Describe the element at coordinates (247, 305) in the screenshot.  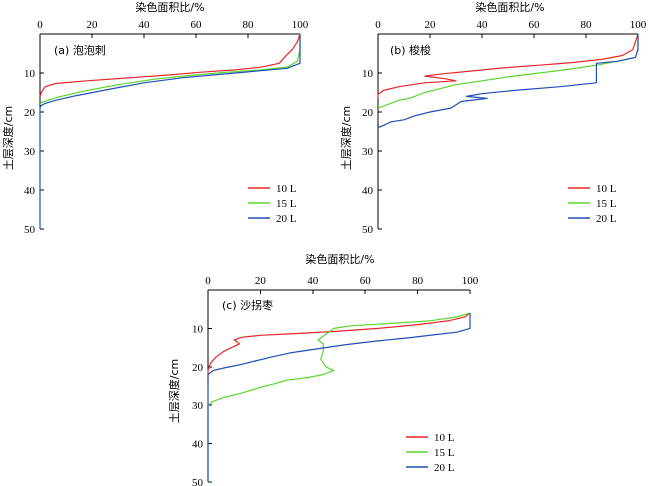
I see `panel-c-title: (c) 沙拐枣` at that location.